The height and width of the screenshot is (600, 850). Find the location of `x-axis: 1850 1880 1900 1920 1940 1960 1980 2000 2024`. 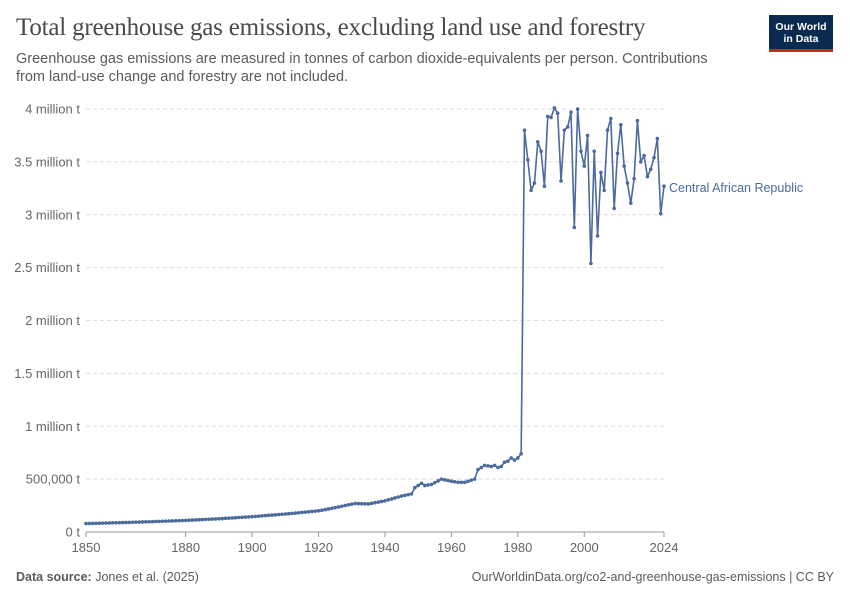

x-axis: 1850 1880 1900 1920 1940 1960 1980 2000 2024 is located at coordinates (375, 543).